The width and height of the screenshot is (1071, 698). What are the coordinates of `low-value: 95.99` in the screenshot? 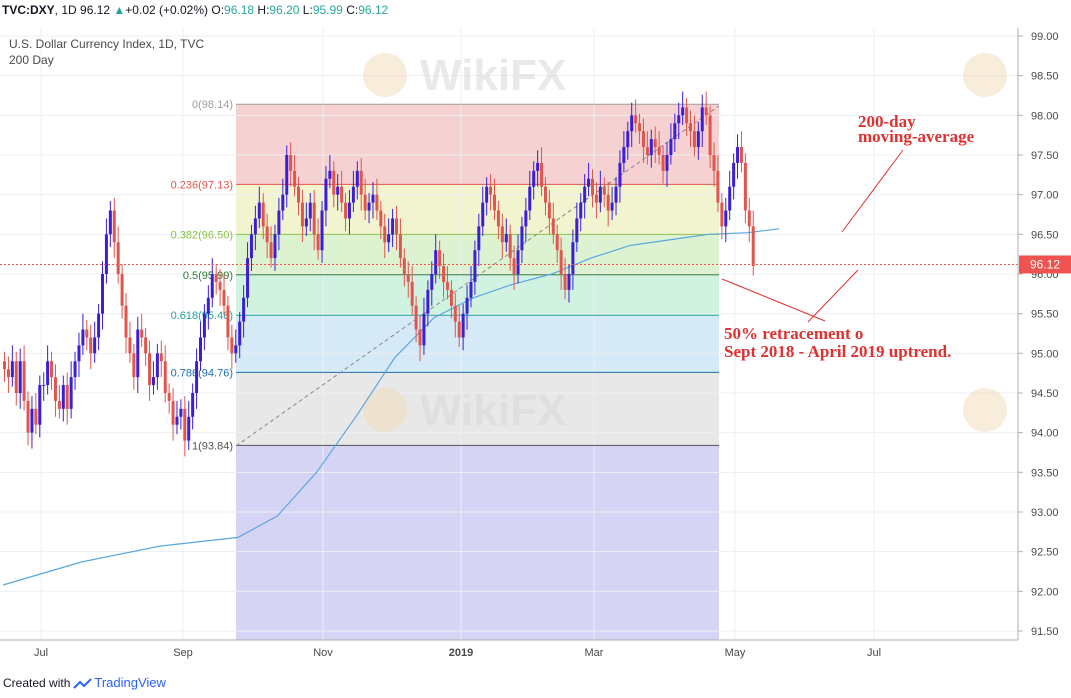 It's located at (327, 10).